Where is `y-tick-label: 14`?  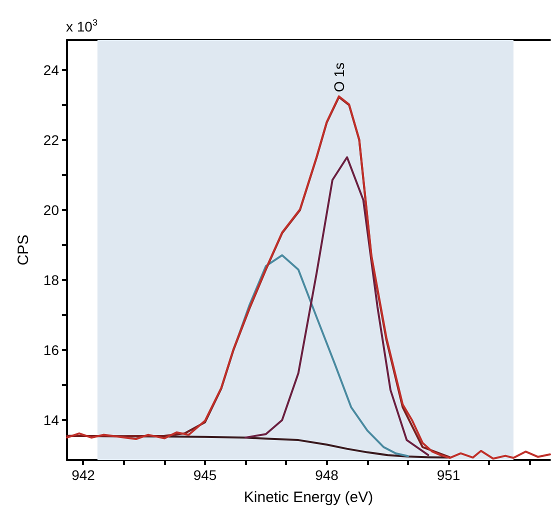
y-tick-label: 14 is located at coordinates (51, 420).